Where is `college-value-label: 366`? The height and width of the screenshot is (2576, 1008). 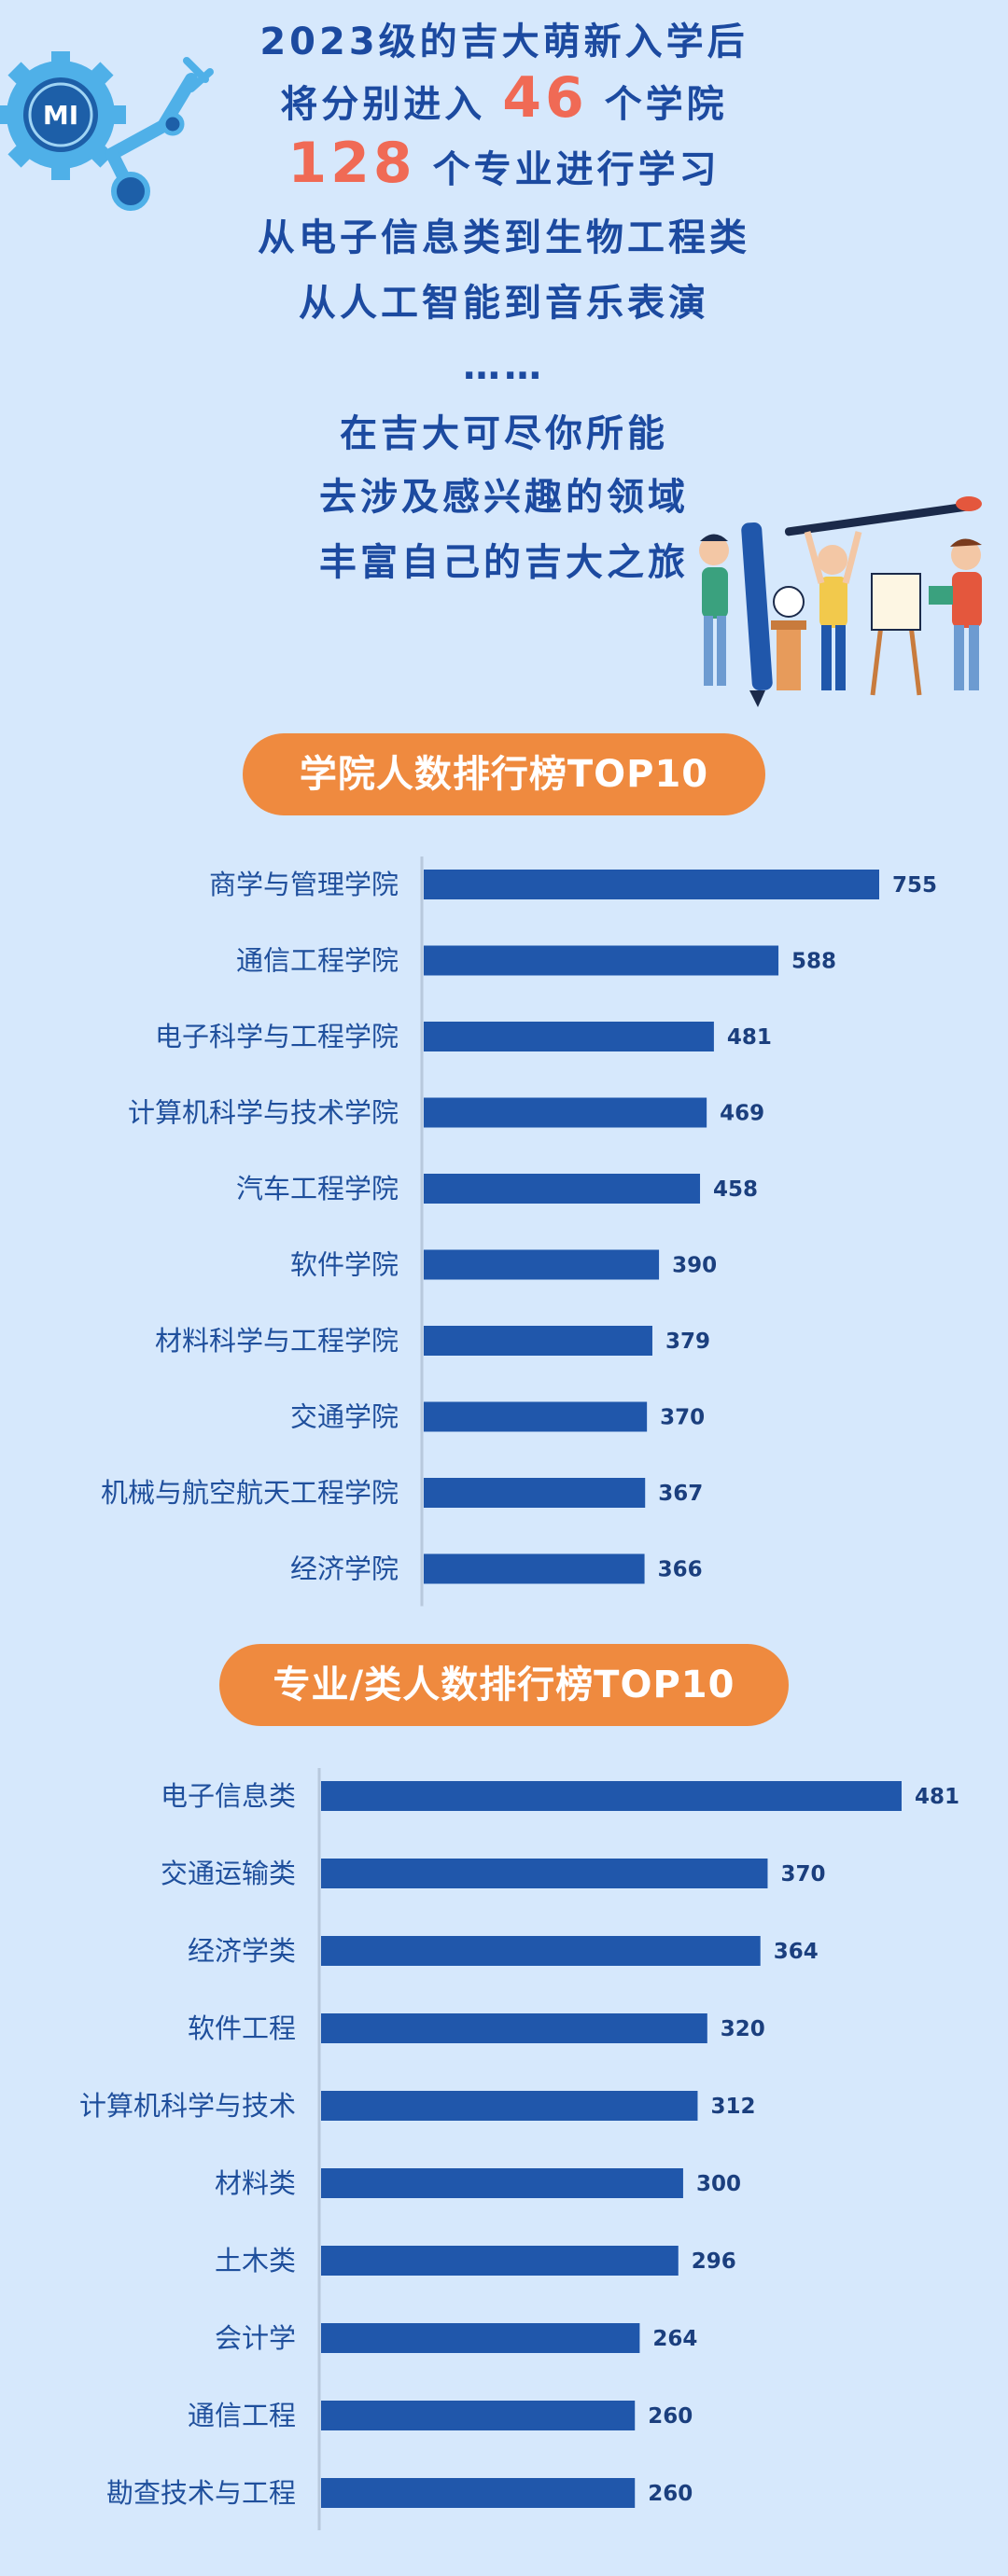 college-value-label: 366 is located at coordinates (680, 1570).